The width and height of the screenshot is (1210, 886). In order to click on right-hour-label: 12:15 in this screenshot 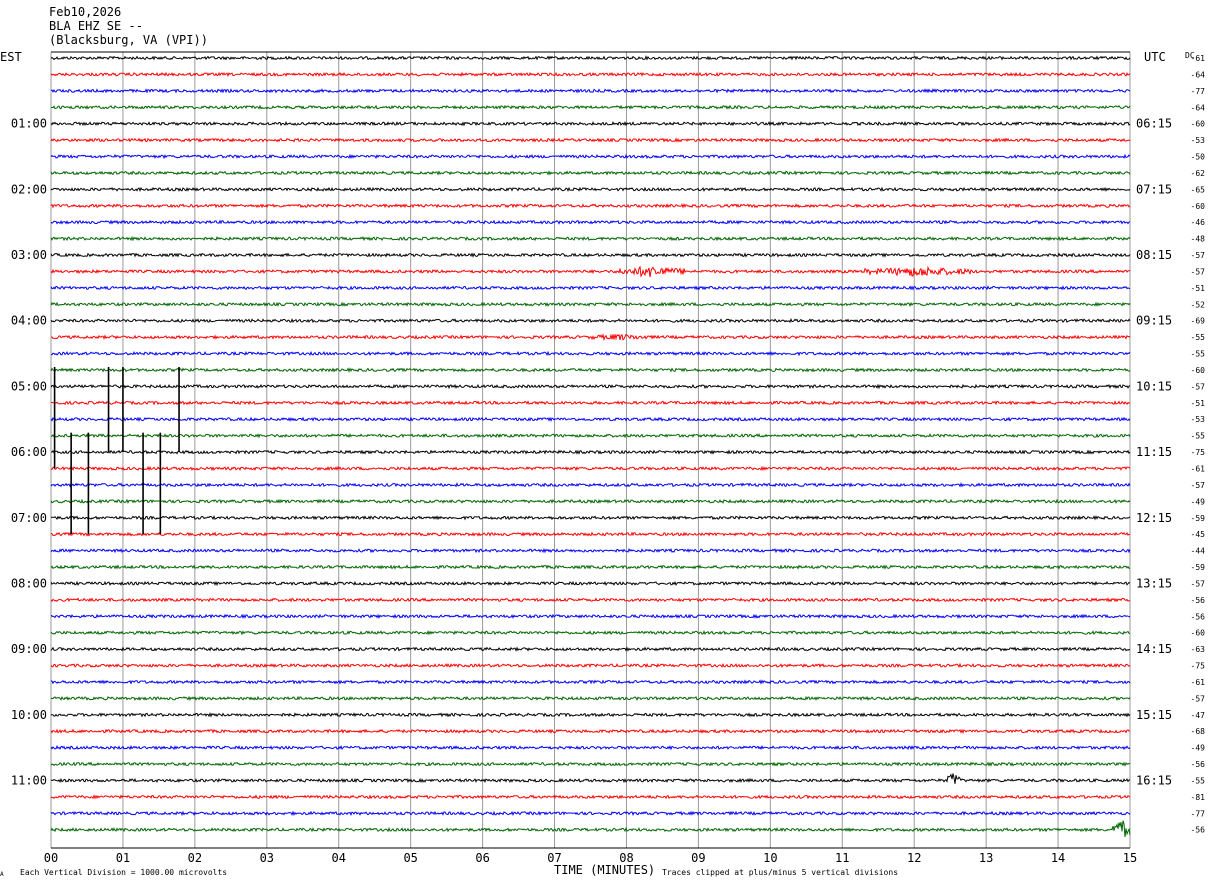, I will do `click(1154, 518)`.